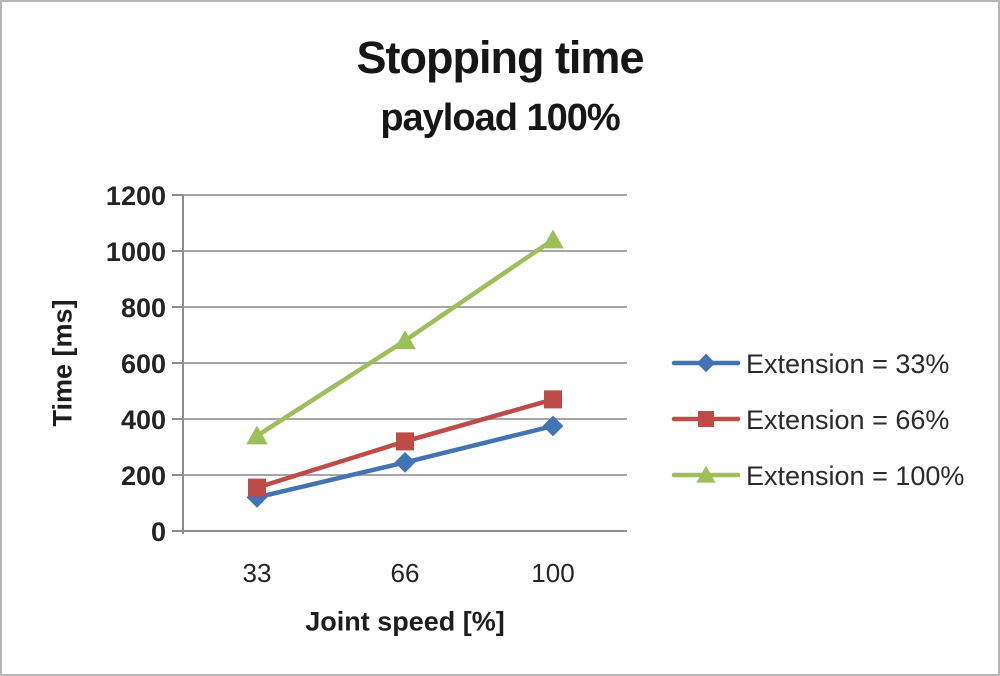  I want to click on x-axis-title: Joint speed [%], so click(405, 621).